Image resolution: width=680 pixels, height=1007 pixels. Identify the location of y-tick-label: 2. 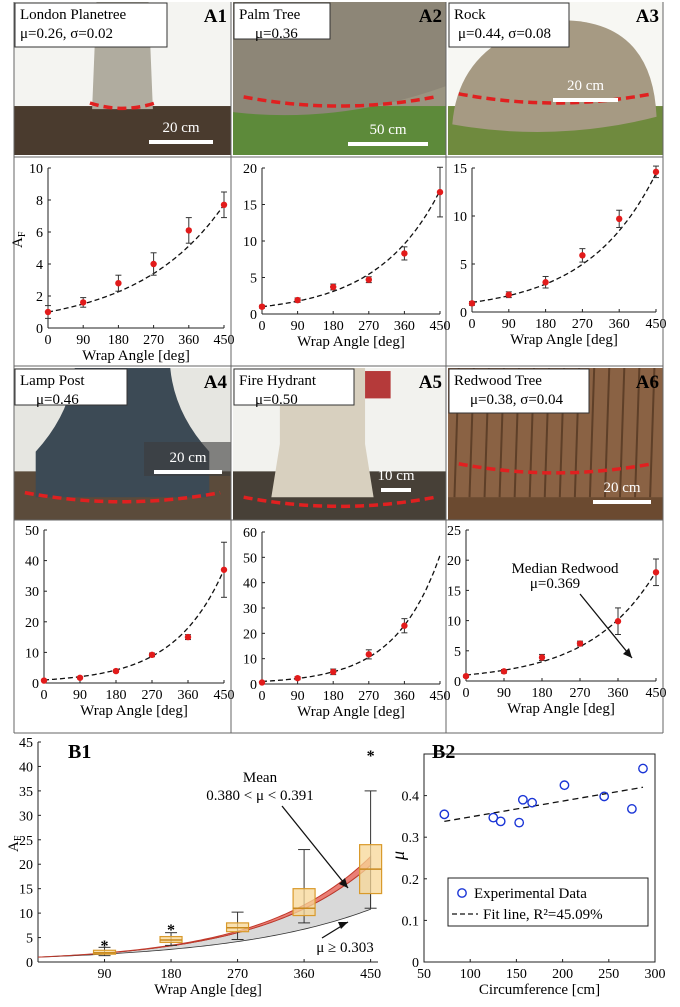
(39, 297).